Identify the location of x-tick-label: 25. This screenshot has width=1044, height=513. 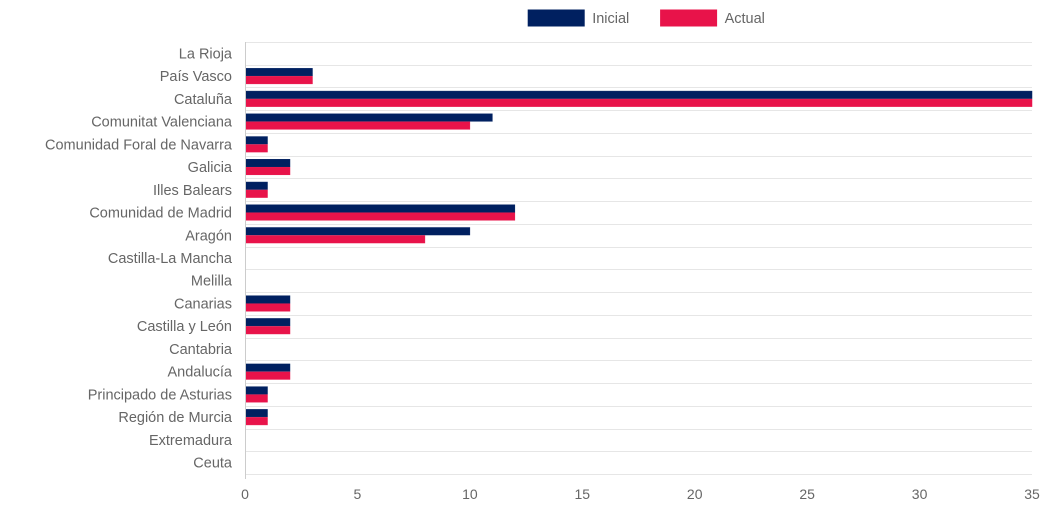
(807, 494).